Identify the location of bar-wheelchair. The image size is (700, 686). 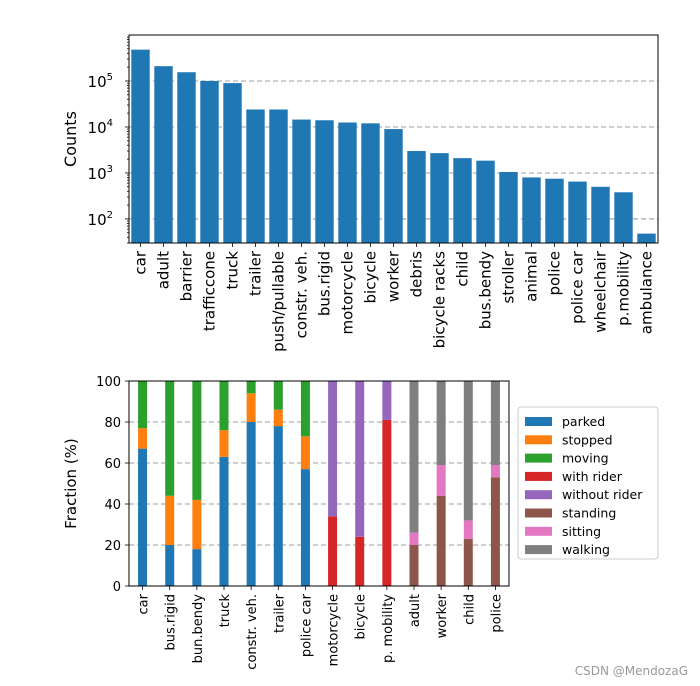
(600, 214).